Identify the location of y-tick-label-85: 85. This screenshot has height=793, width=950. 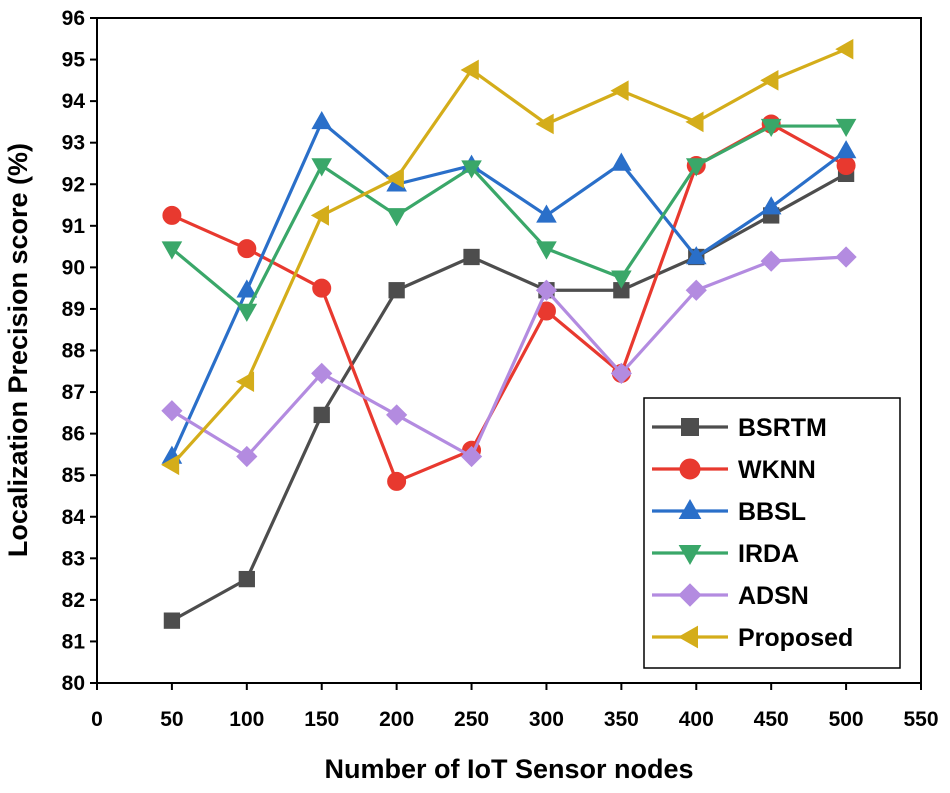
(74, 475).